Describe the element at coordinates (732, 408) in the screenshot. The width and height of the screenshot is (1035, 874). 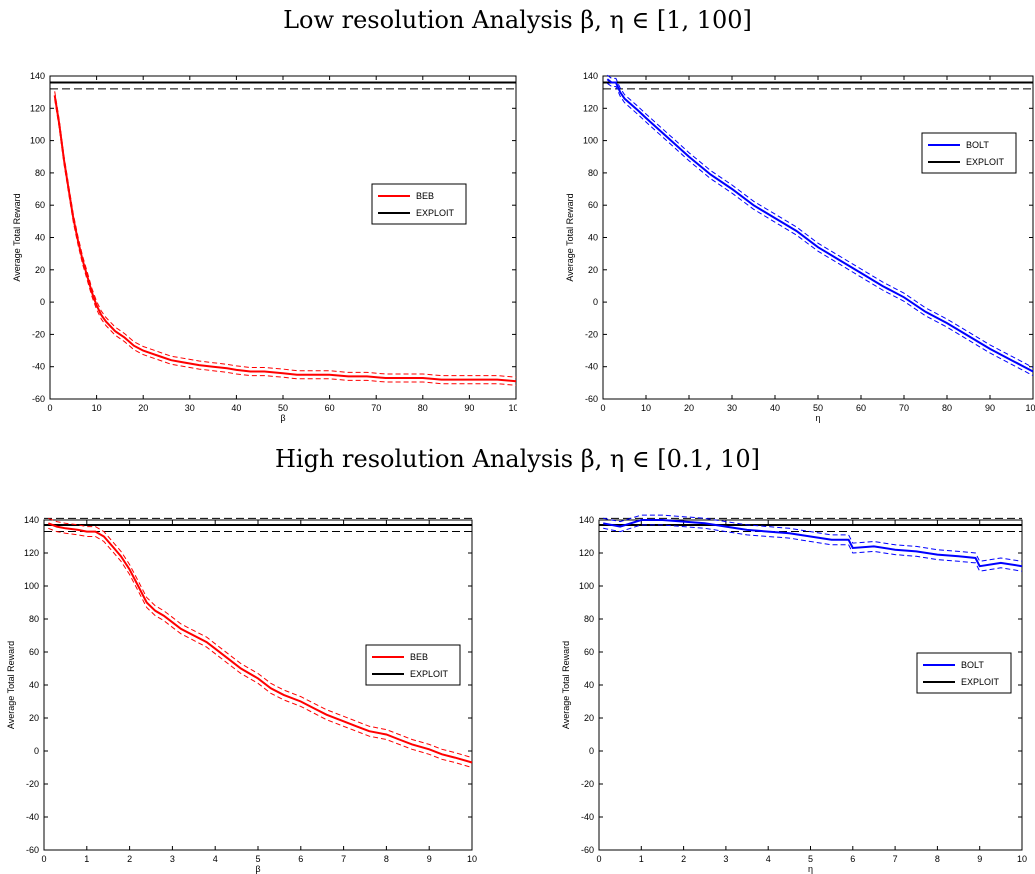
I see `x-tick-label: 30` at that location.